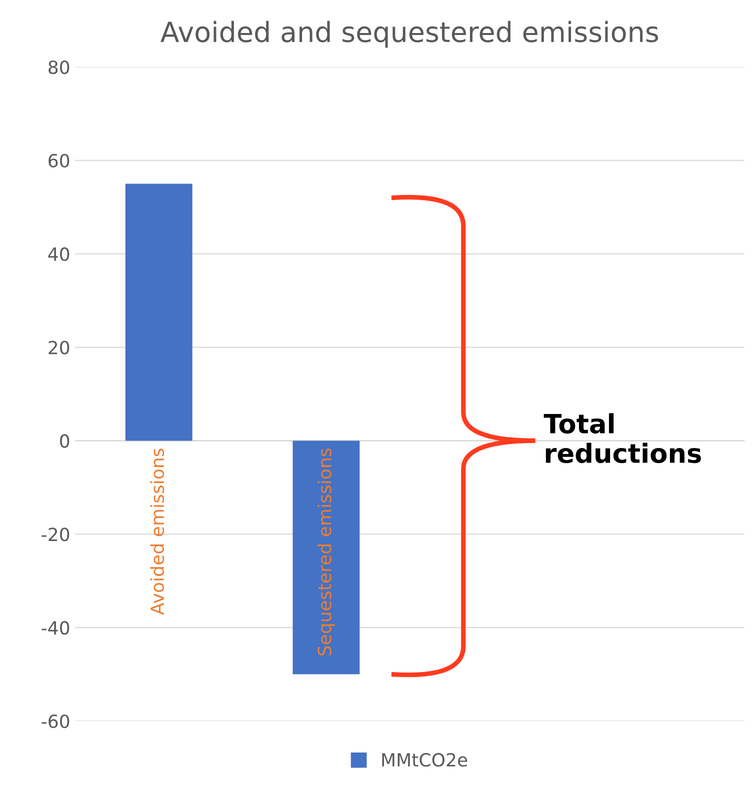 The image size is (752, 788). I want to click on y-tick-label: -60, so click(56, 721).